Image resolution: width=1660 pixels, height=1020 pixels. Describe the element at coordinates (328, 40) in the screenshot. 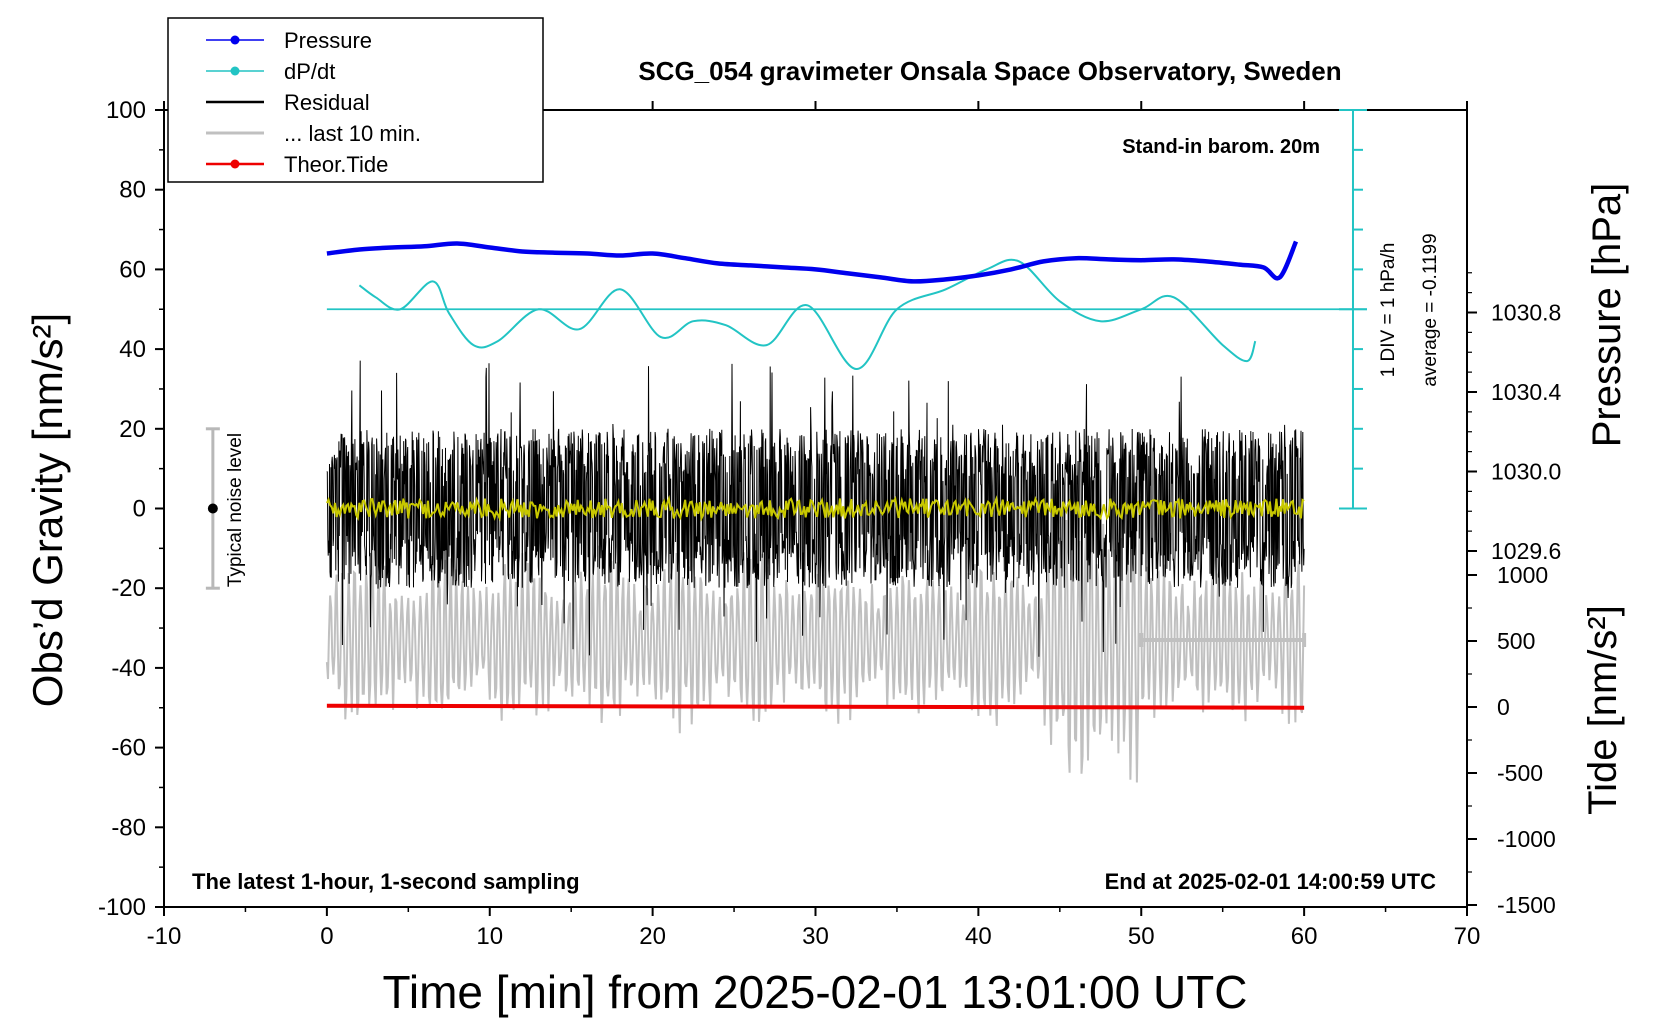

I see `legend-label: Pressure` at that location.